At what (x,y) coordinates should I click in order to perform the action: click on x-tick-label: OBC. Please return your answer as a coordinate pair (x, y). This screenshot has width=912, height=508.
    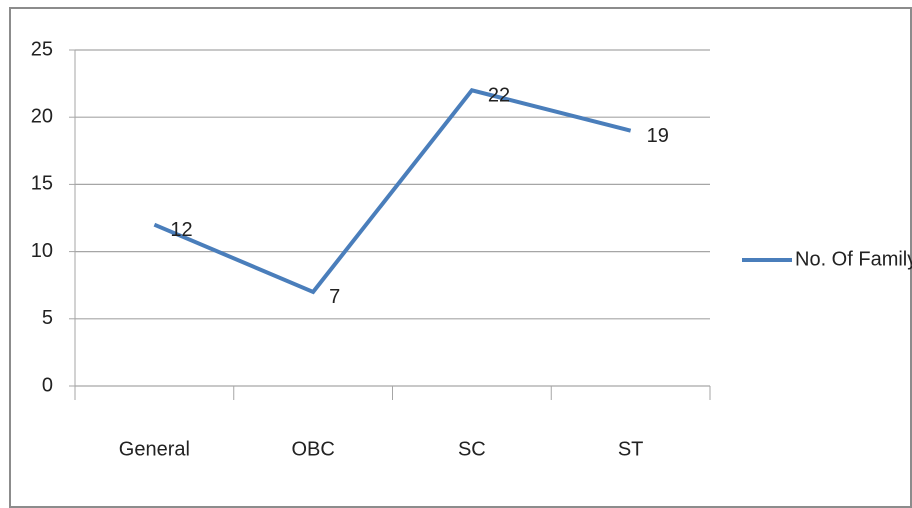
    Looking at the image, I should click on (312, 449).